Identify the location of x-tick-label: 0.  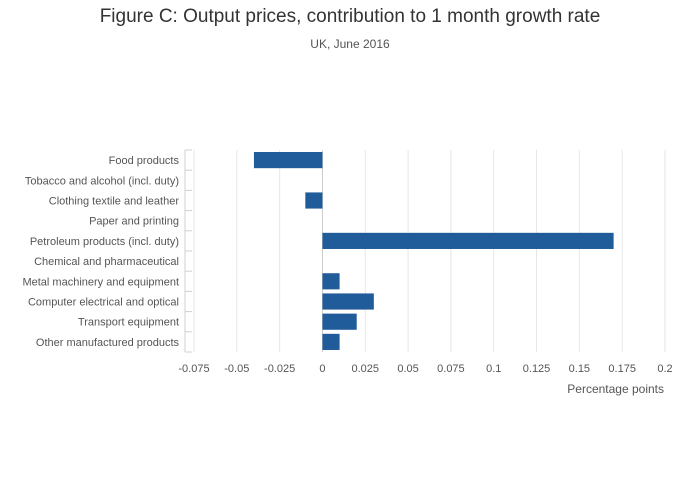
(322, 369).